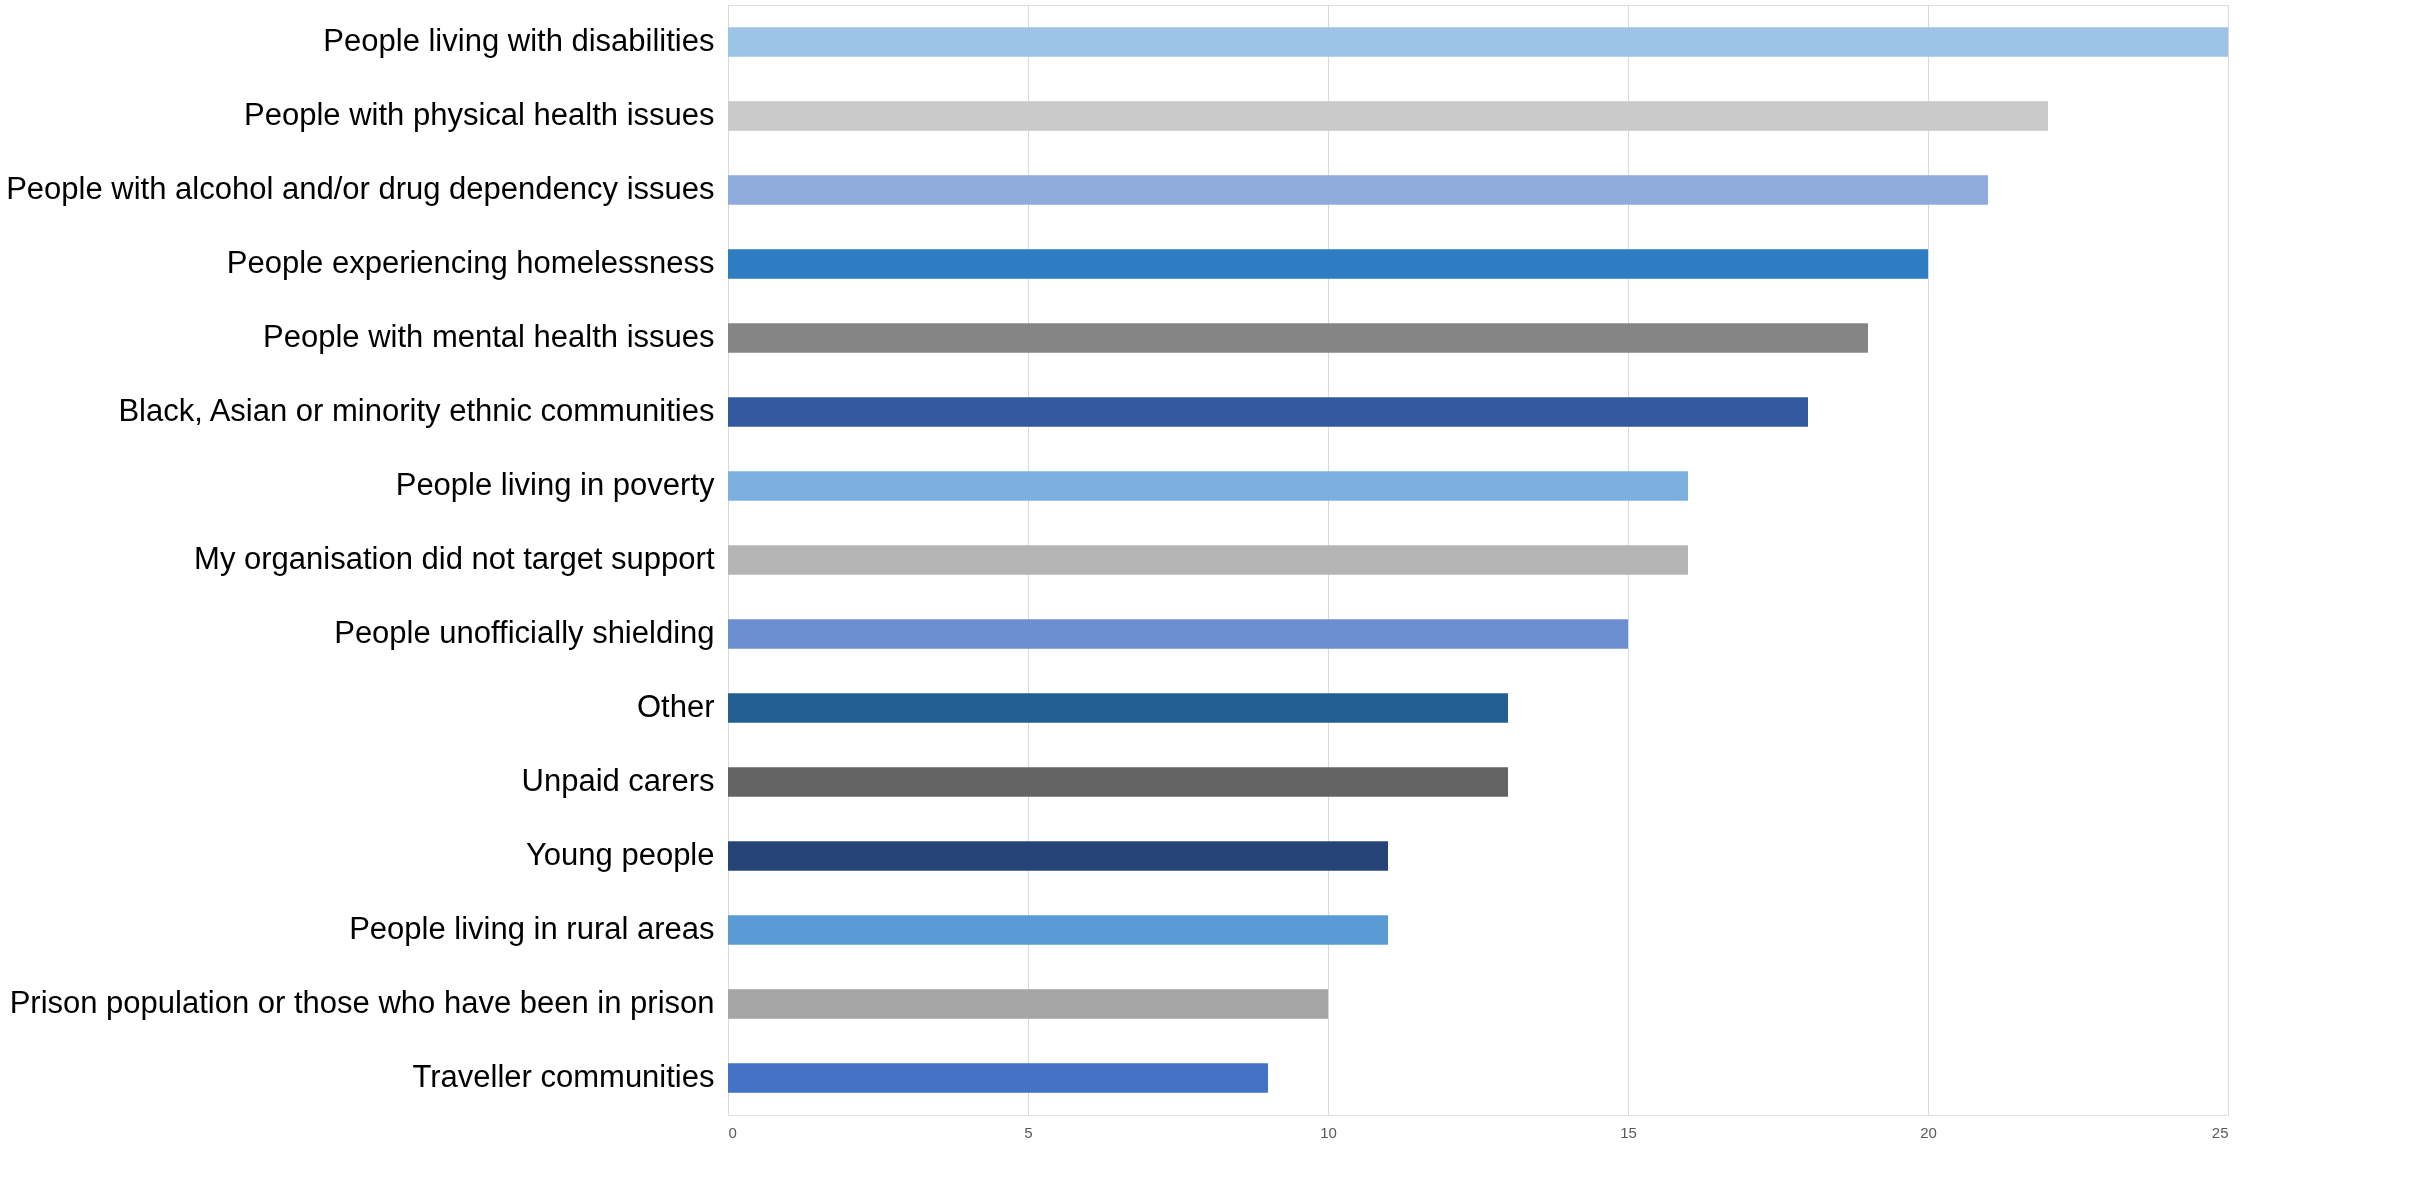  I want to click on x-tick-label: 15, so click(1628, 1132).